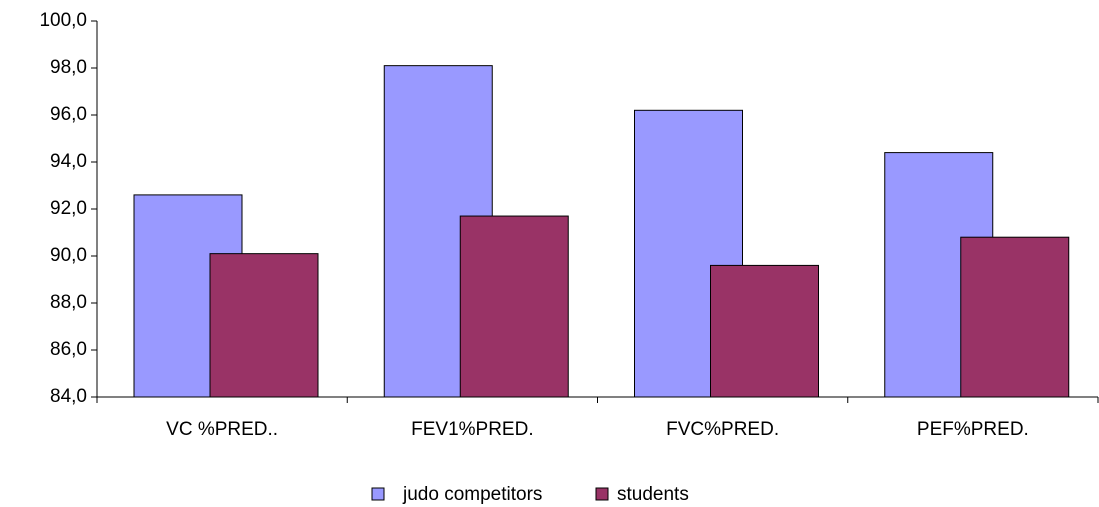 The height and width of the screenshot is (507, 1099). Describe the element at coordinates (68, 396) in the screenshot. I see `y-tick-label: 84,0` at that location.